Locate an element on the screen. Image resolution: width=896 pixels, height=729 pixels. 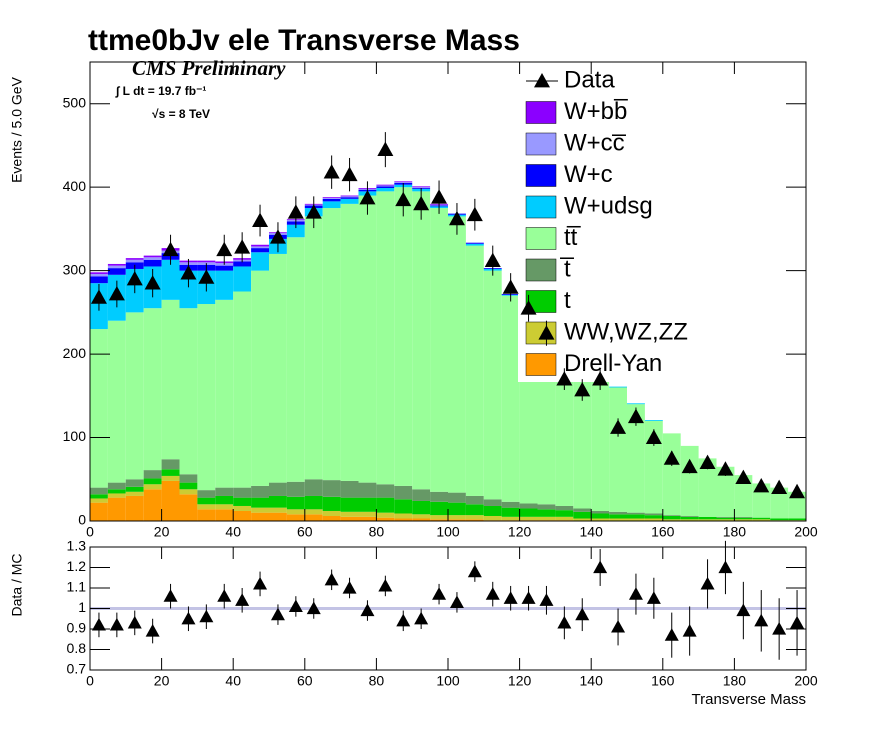
y-tick-label: 100 is located at coordinates (75, 436).